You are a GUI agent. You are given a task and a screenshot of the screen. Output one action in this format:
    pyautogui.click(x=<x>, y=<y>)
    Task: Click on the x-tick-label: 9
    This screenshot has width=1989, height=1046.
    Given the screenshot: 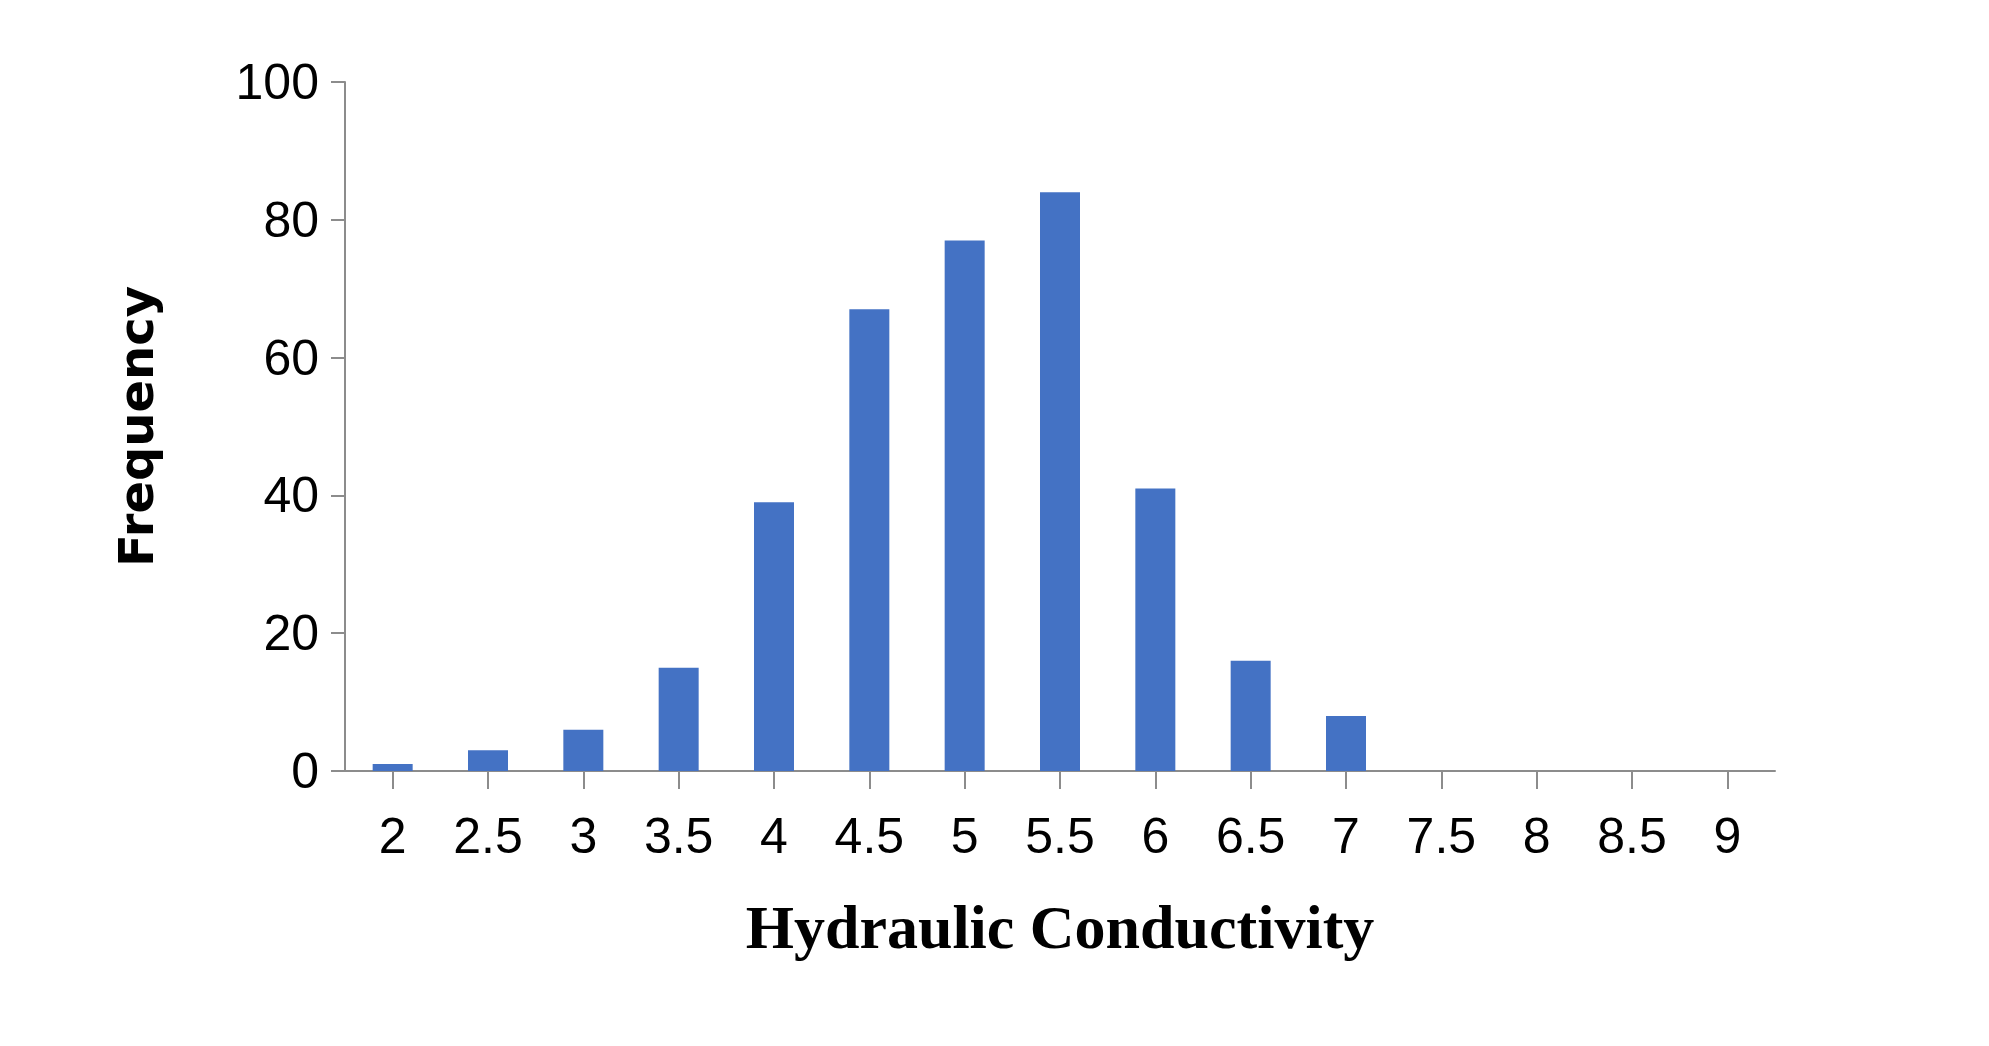 What is the action you would take?
    pyautogui.click(x=1727, y=836)
    